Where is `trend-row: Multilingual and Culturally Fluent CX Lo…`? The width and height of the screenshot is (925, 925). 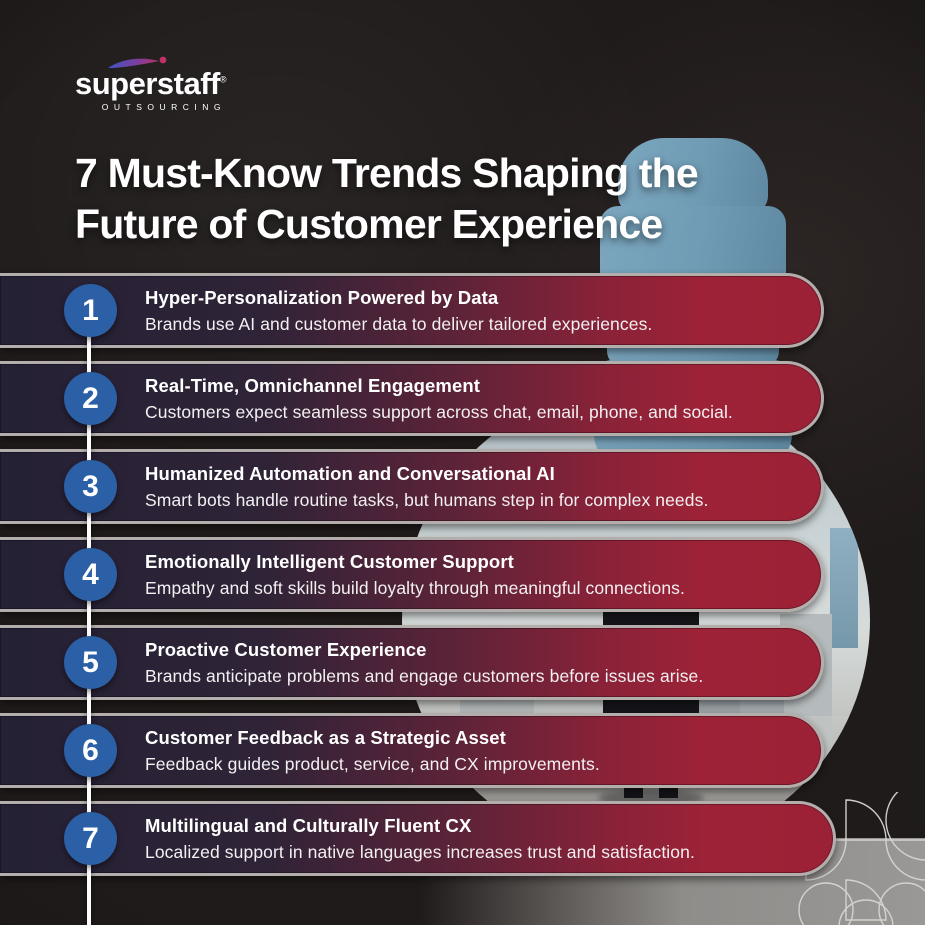
trend-row: Multilingual and Culturally Fluent CX Lo… is located at coordinates (418, 838).